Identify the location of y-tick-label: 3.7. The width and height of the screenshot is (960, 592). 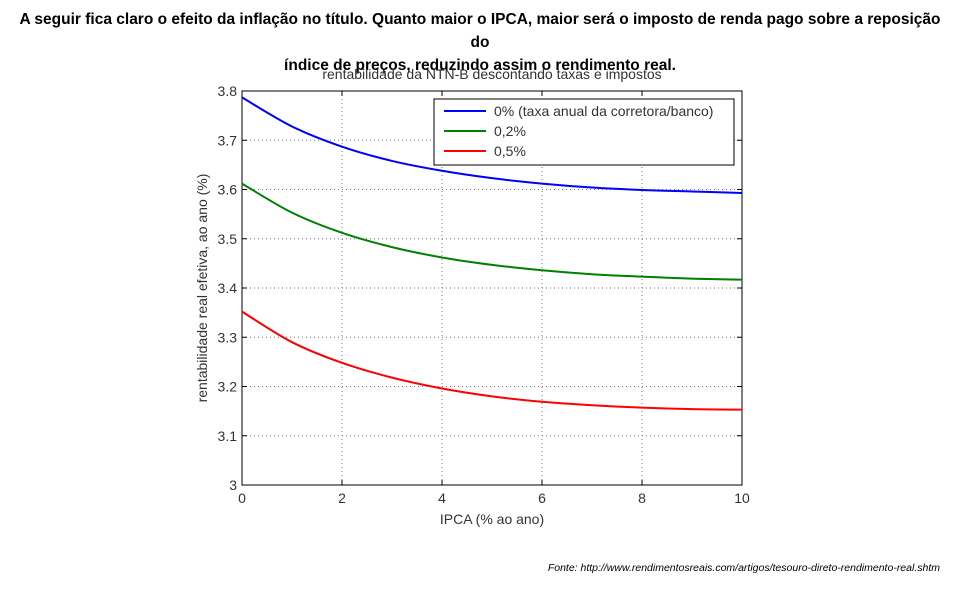
(228, 140).